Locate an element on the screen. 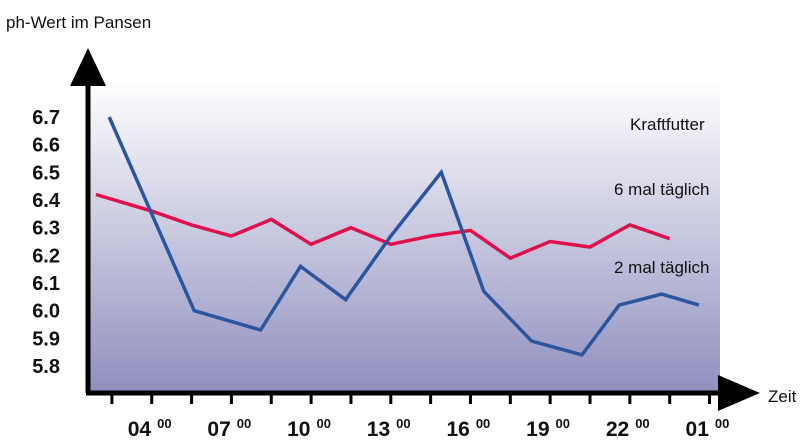 This screenshot has width=810, height=443. x-tick-labels: 04 00 07 00 10 00 13 00 16 00 19 00 22 00 01 00 is located at coordinates (429, 428).